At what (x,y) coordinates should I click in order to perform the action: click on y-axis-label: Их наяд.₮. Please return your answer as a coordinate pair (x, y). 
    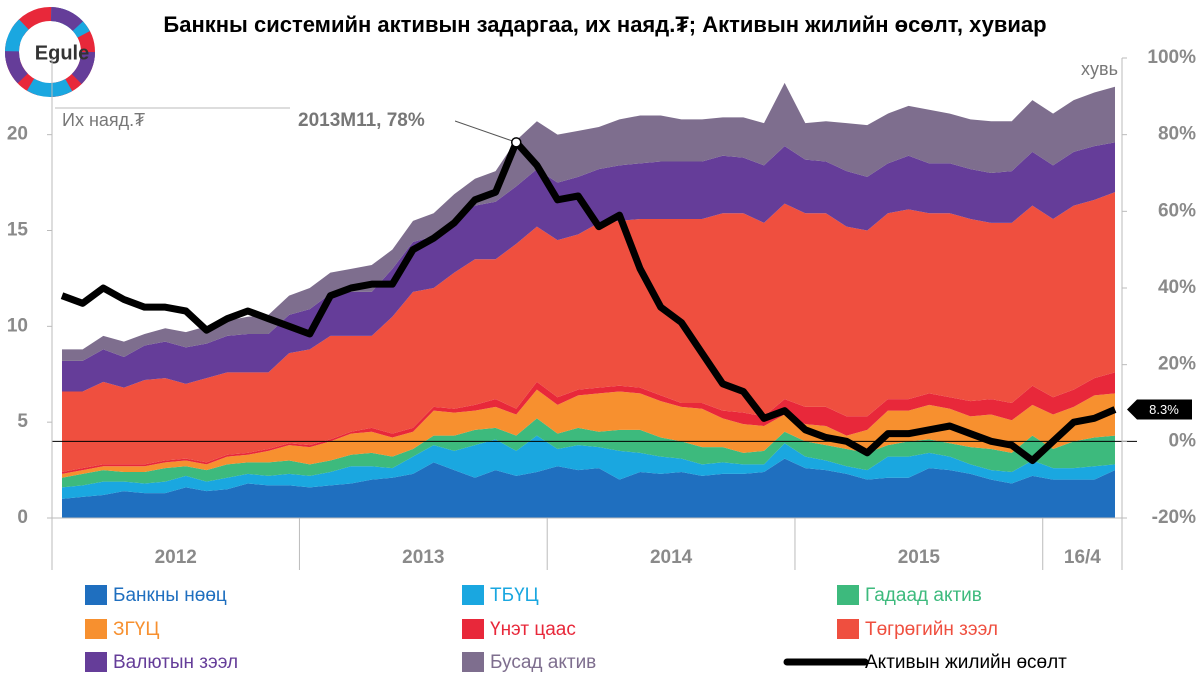
    Looking at the image, I should click on (103, 120).